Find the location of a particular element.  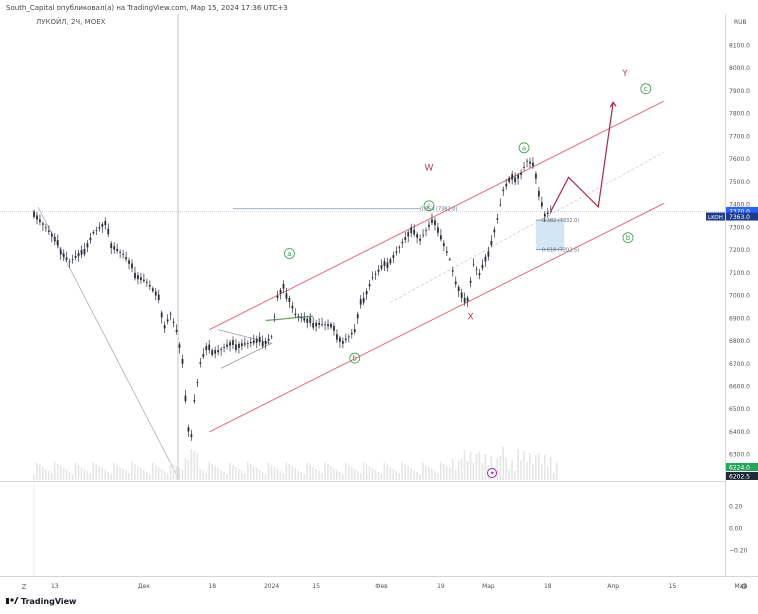

fib-zone is located at coordinates (550, 235).